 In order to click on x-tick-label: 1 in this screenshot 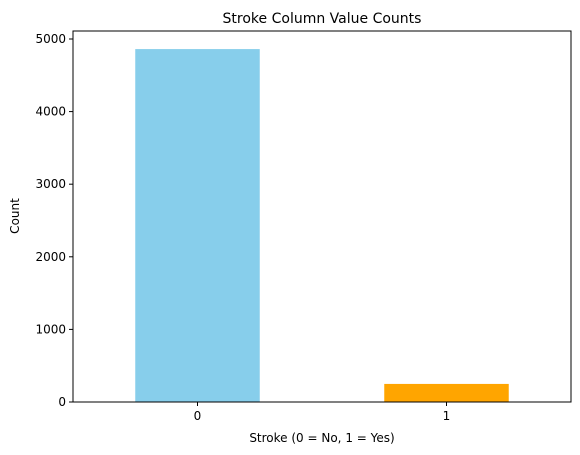, I will do `click(447, 416)`.